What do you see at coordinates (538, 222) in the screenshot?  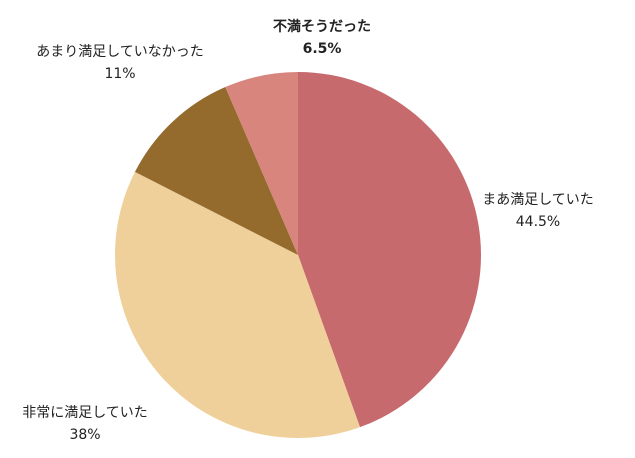 I see `slice-value-label: 44.5%` at bounding box center [538, 222].